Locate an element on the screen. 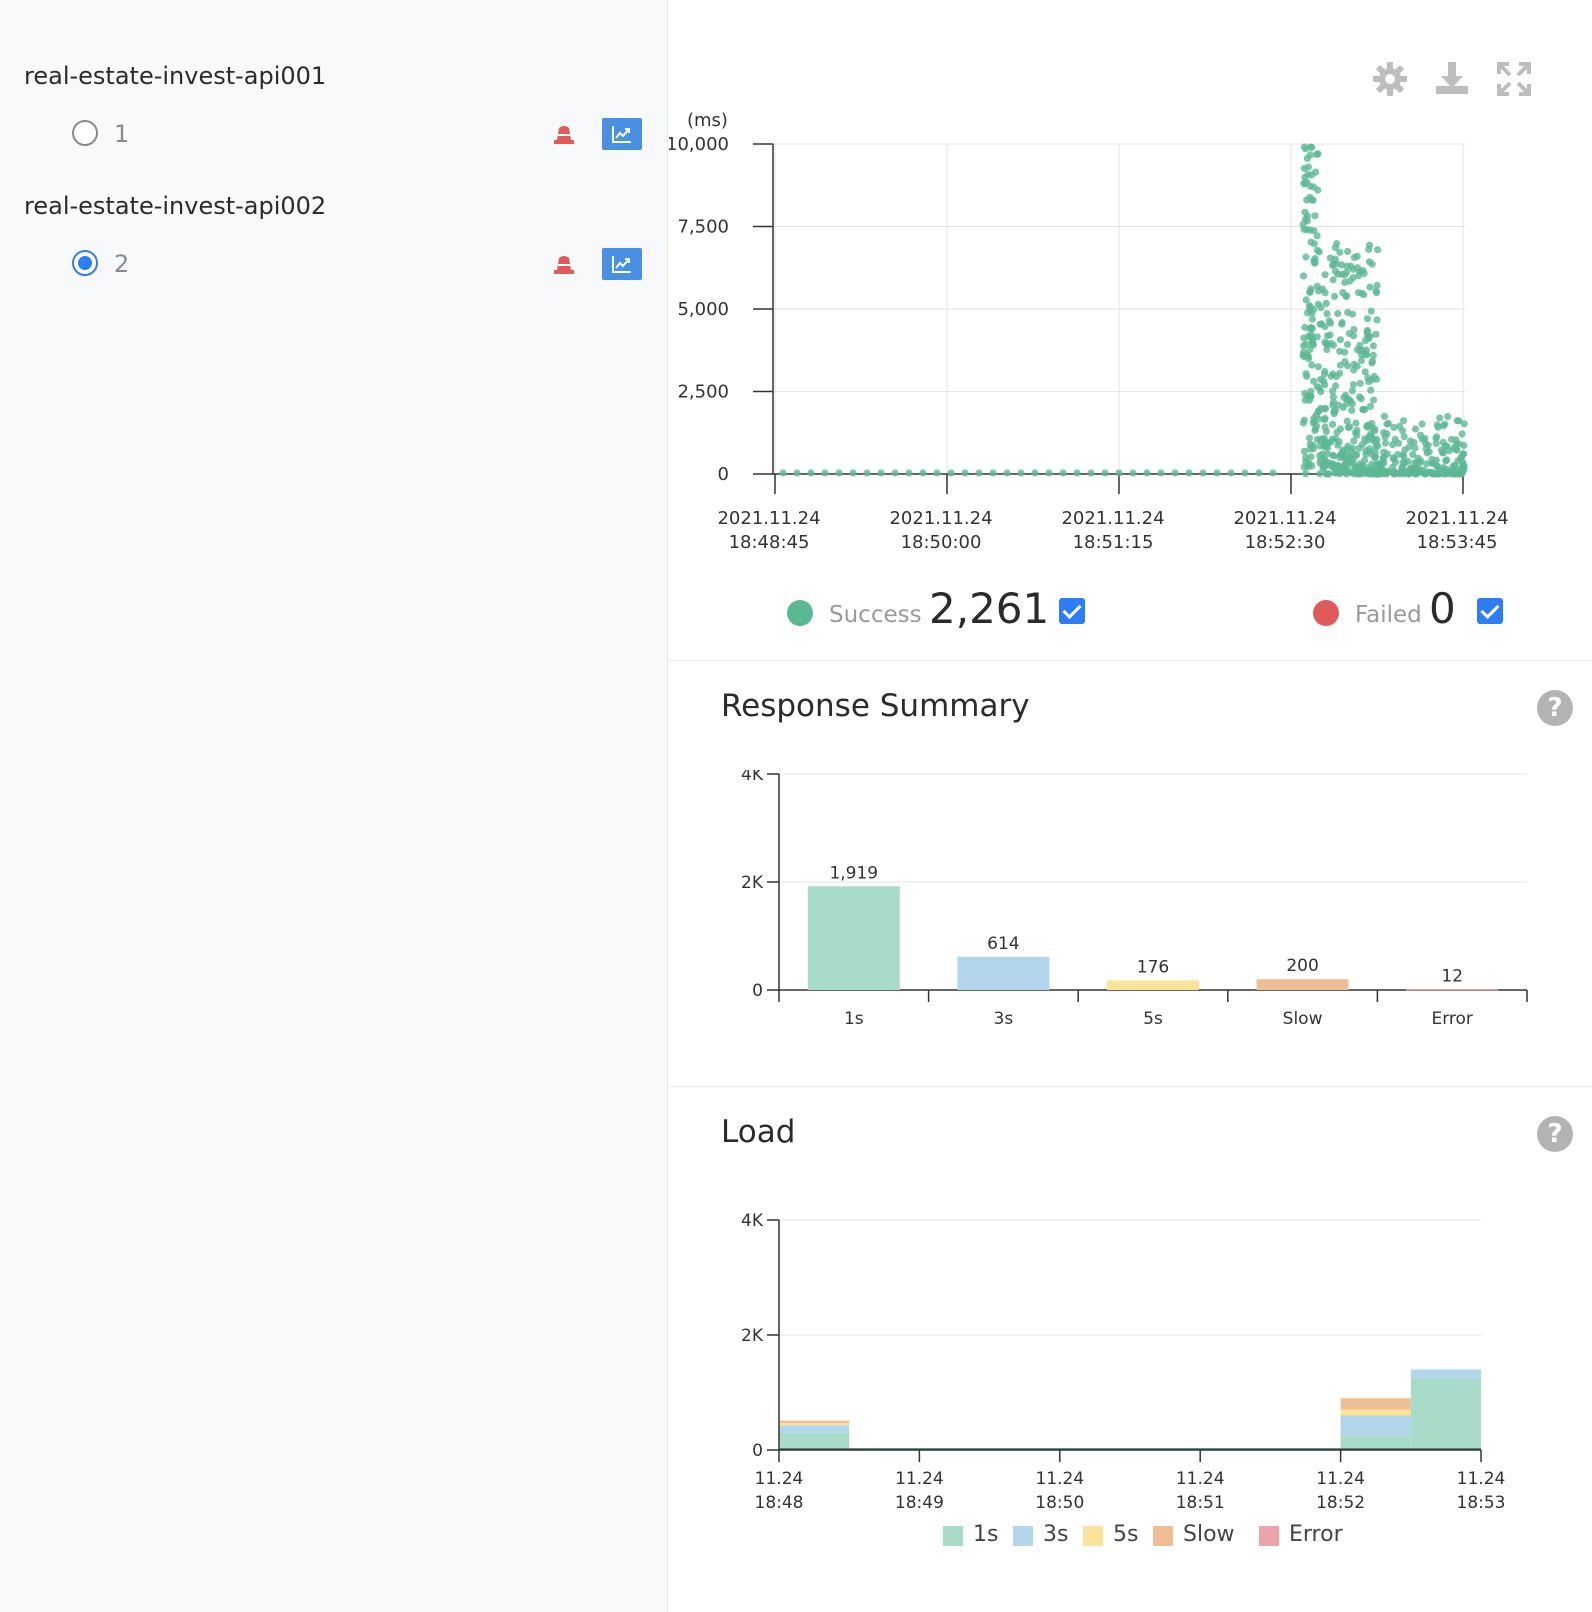 The image size is (1592, 1612). legend-label: 1s is located at coordinates (986, 1534).